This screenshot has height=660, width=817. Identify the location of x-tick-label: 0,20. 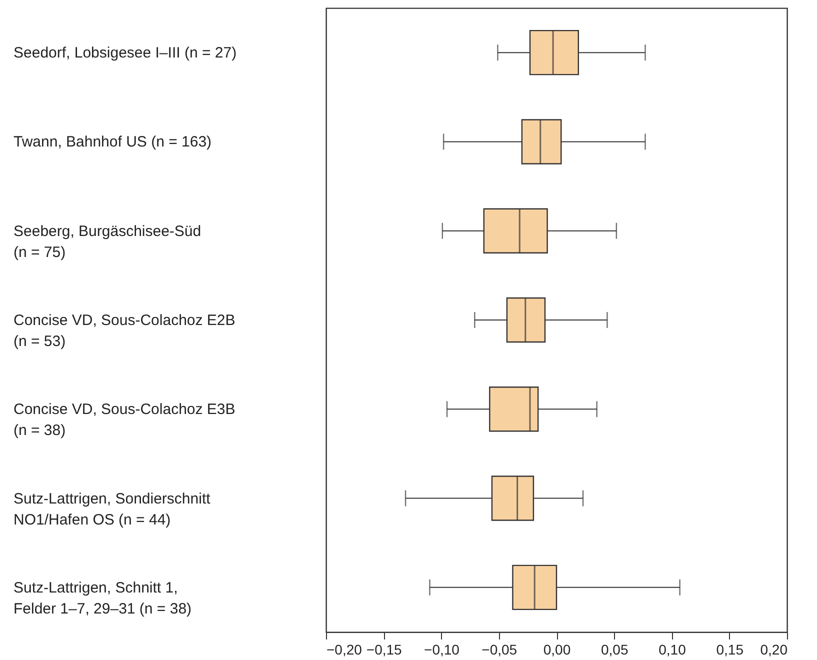
(774, 650).